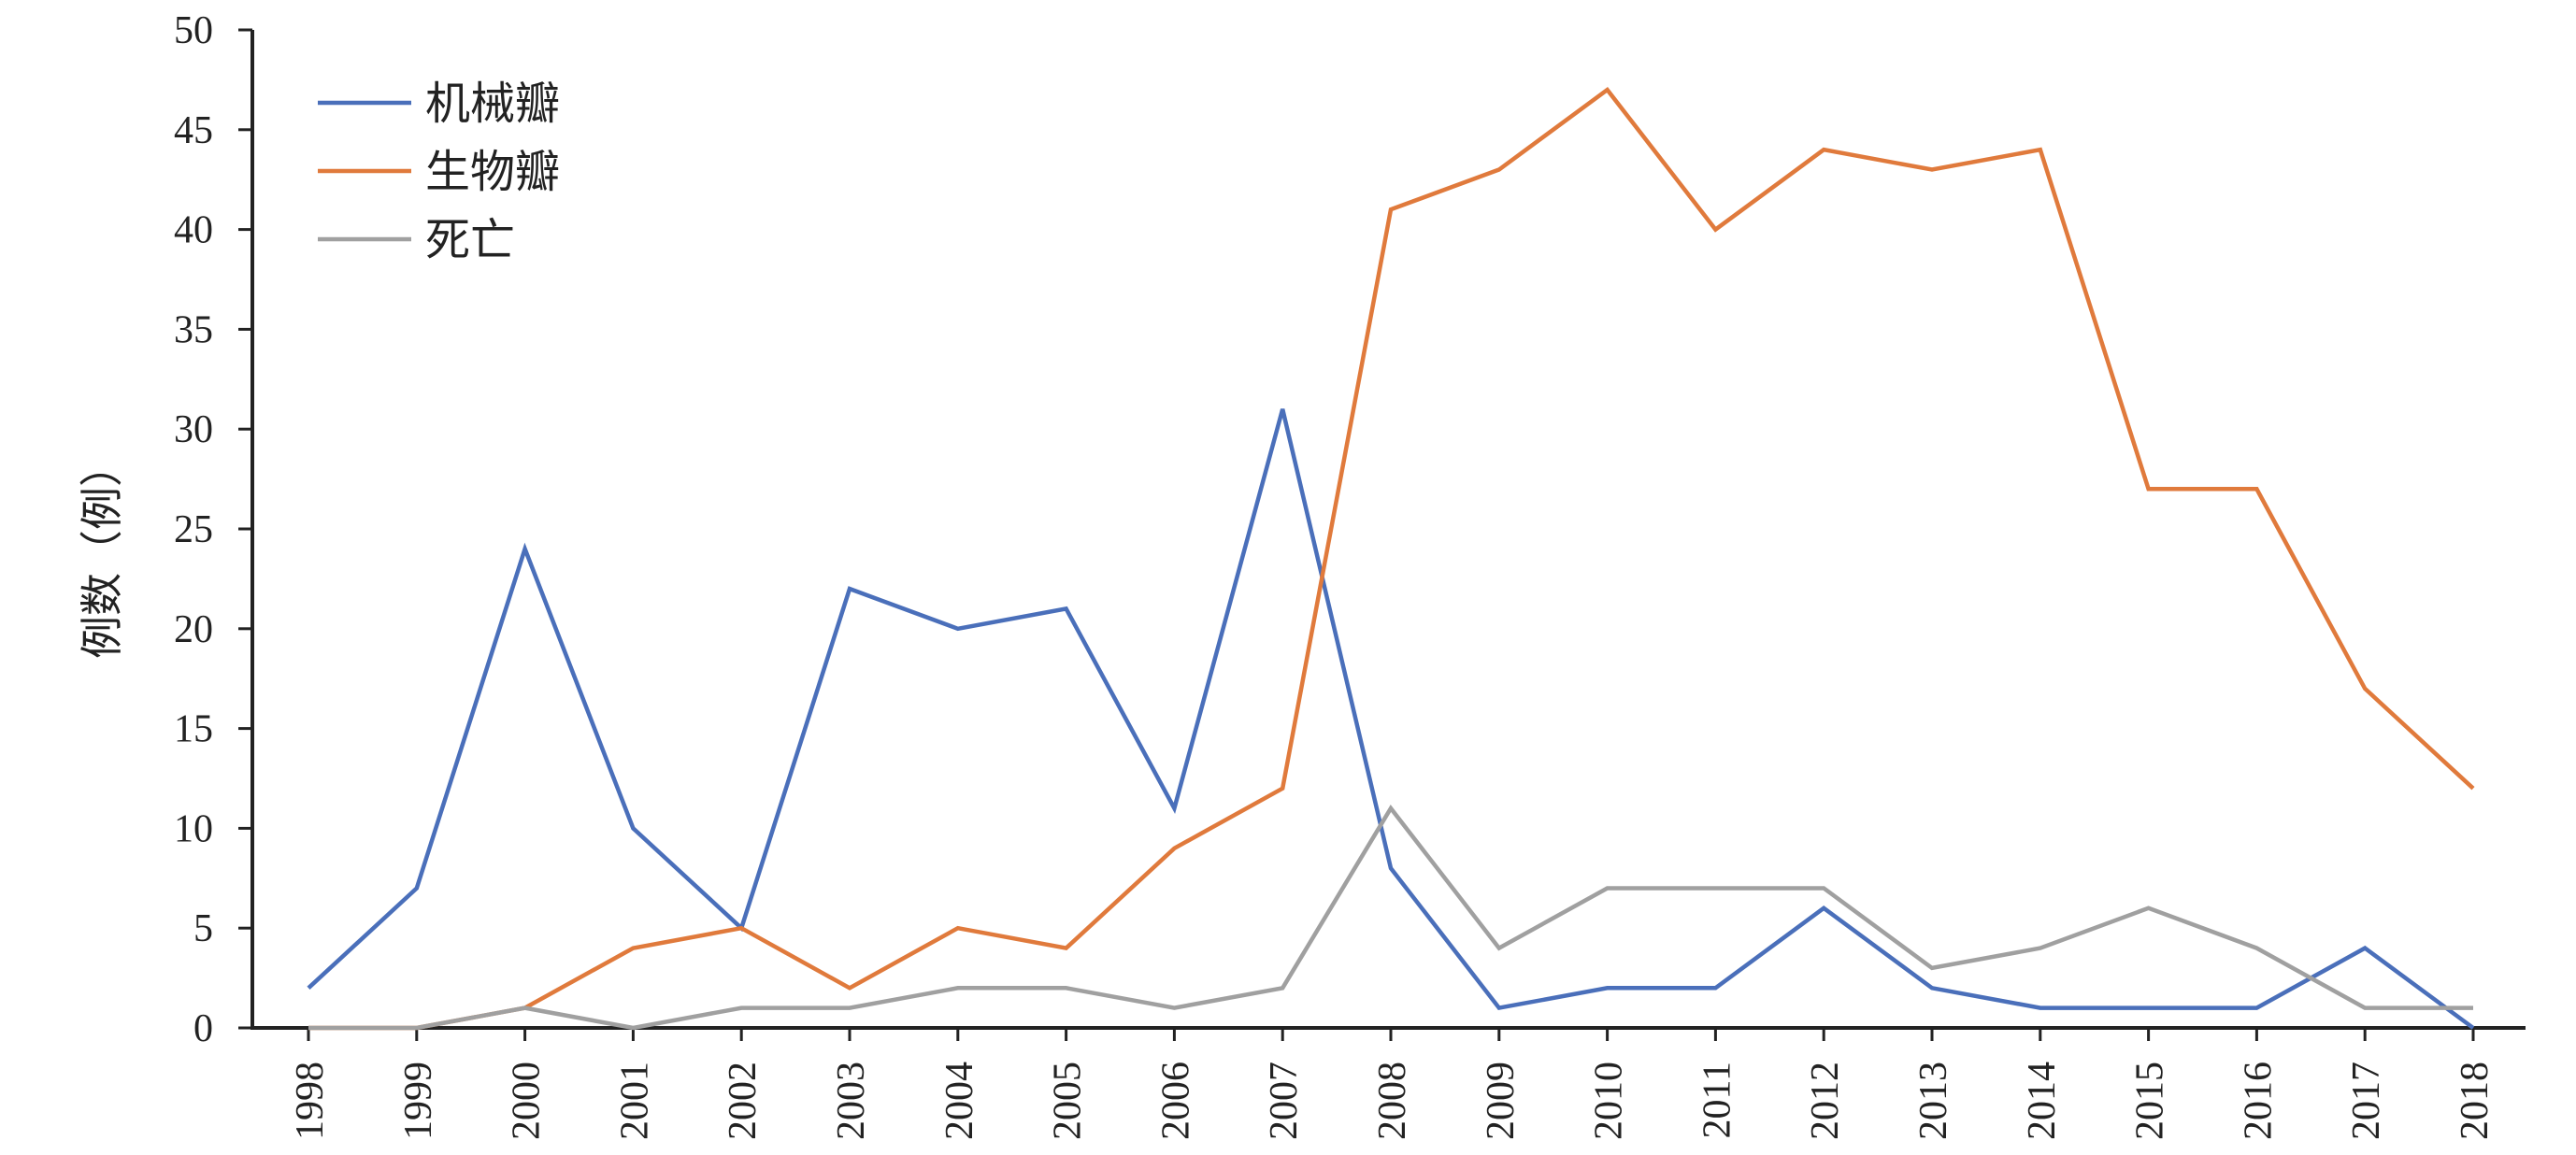 This screenshot has width=2576, height=1155. Describe the element at coordinates (193, 828) in the screenshot. I see `y-tick-label: 10` at that location.